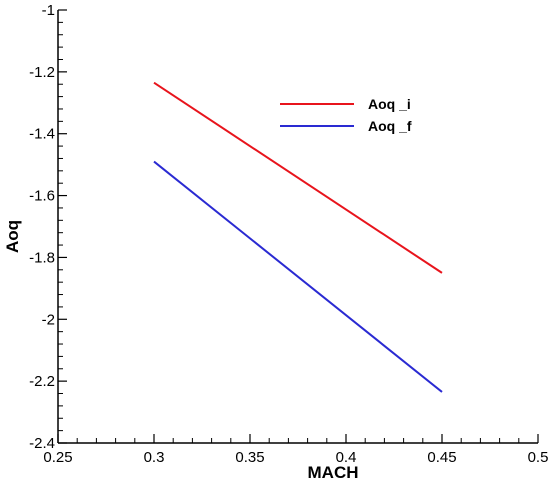 This screenshot has height=485, width=550. What do you see at coordinates (441, 457) in the screenshot?
I see `x-tick-label: 0.45` at bounding box center [441, 457].